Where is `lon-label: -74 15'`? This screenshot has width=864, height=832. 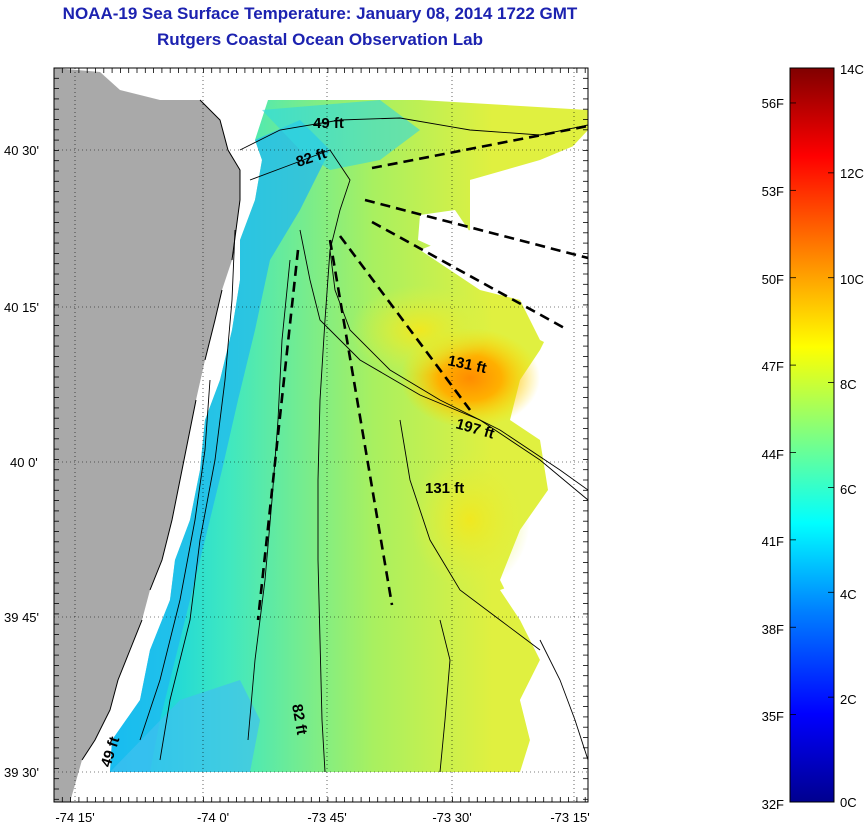
lon-label: -74 15' is located at coordinates (74, 817).